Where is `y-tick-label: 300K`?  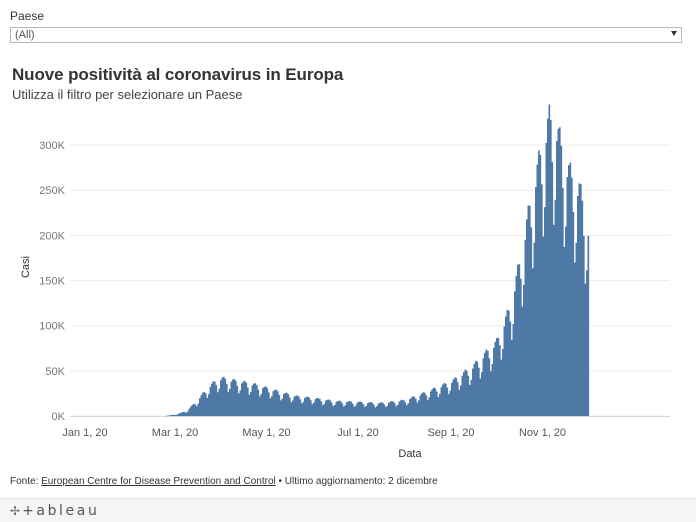 y-tick-label: 300K is located at coordinates (52, 146).